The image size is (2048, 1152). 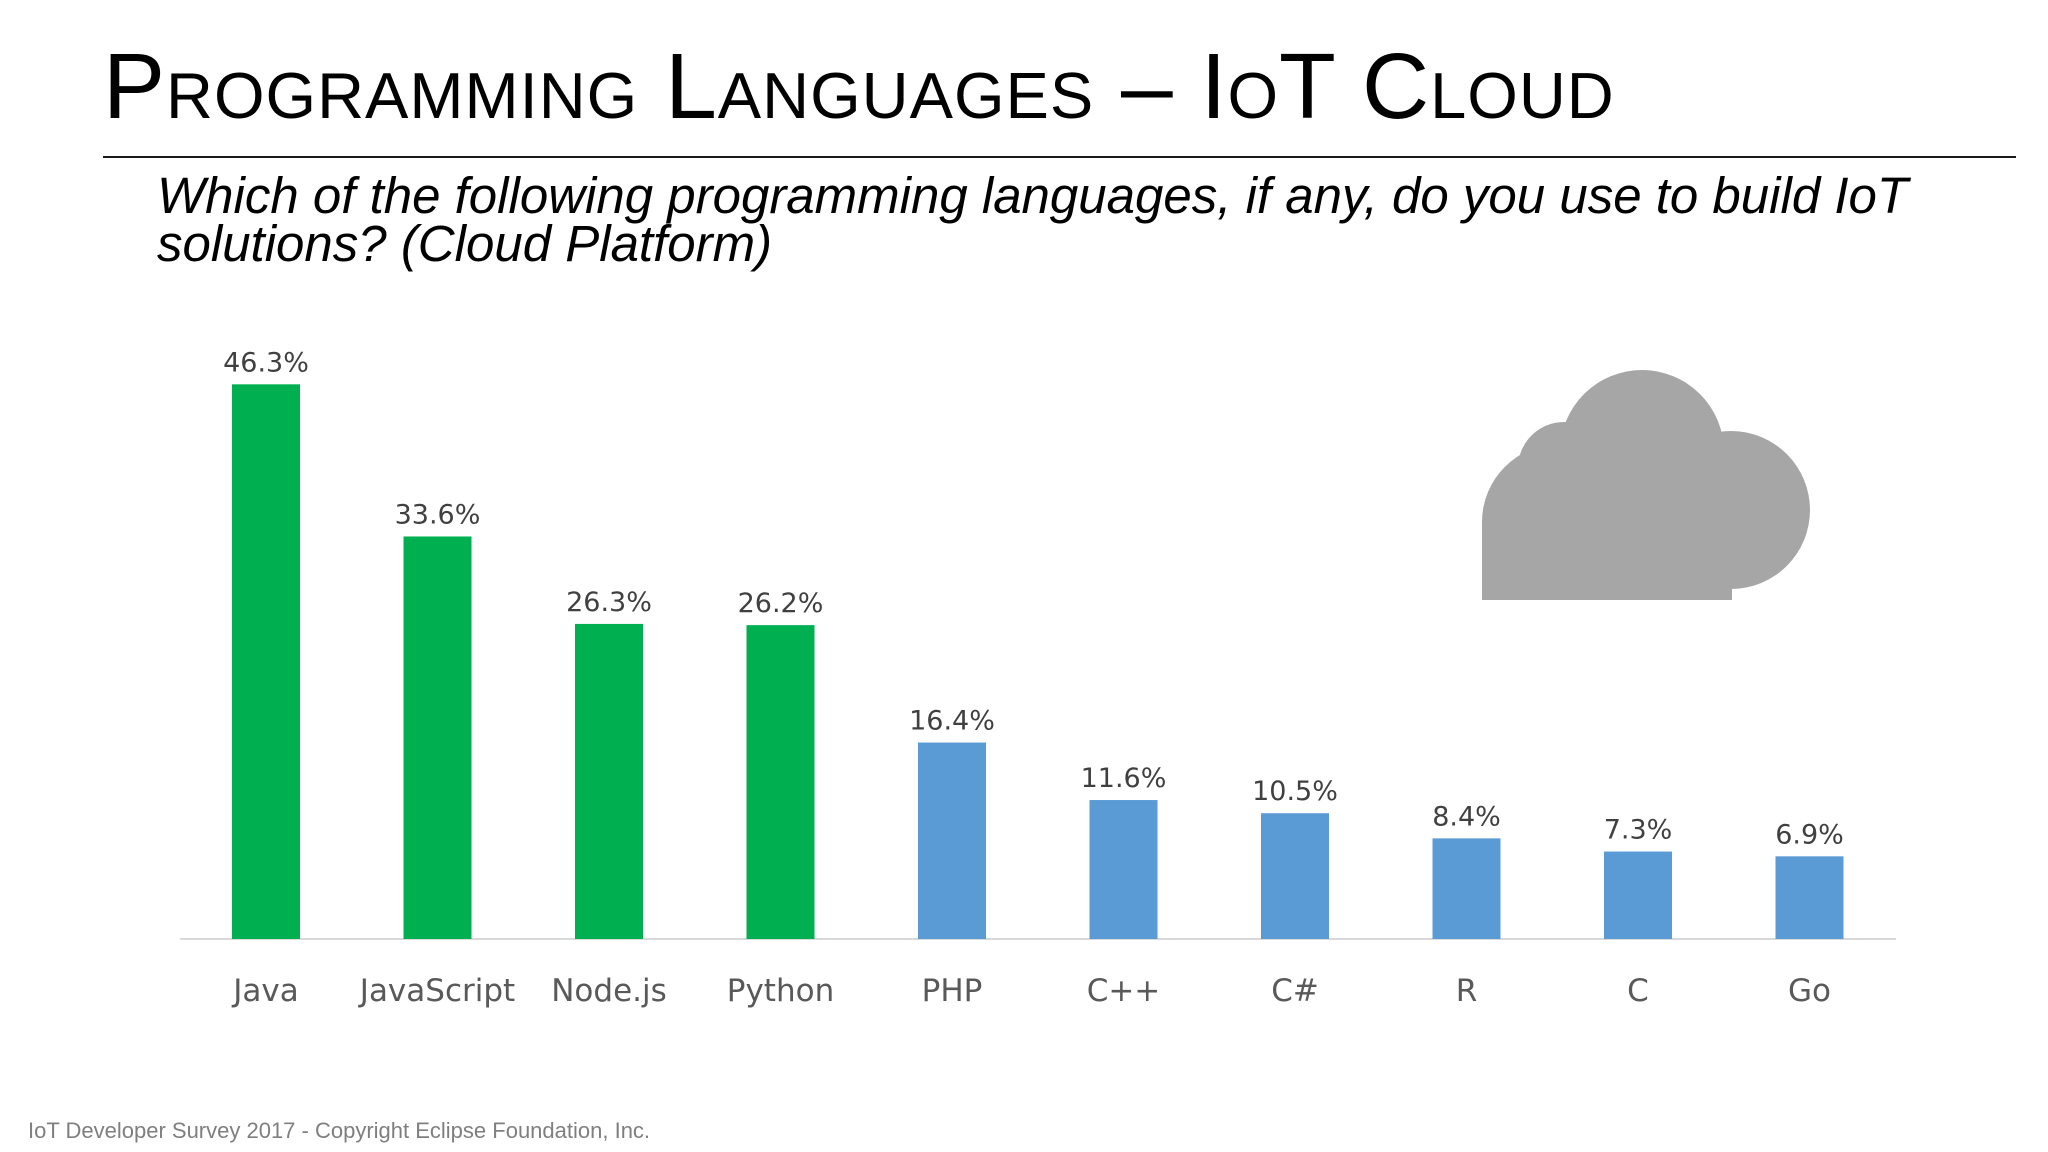 What do you see at coordinates (1809, 834) in the screenshot?
I see `data-label-go: 6.9%` at bounding box center [1809, 834].